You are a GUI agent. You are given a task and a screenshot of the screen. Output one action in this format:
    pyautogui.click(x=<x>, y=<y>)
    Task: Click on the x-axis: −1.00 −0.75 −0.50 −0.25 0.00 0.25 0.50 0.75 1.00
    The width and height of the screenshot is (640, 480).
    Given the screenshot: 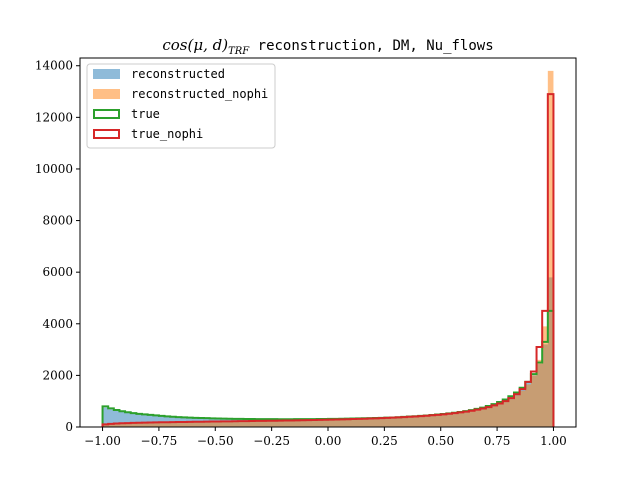 What is the action you would take?
    pyautogui.click(x=325, y=437)
    